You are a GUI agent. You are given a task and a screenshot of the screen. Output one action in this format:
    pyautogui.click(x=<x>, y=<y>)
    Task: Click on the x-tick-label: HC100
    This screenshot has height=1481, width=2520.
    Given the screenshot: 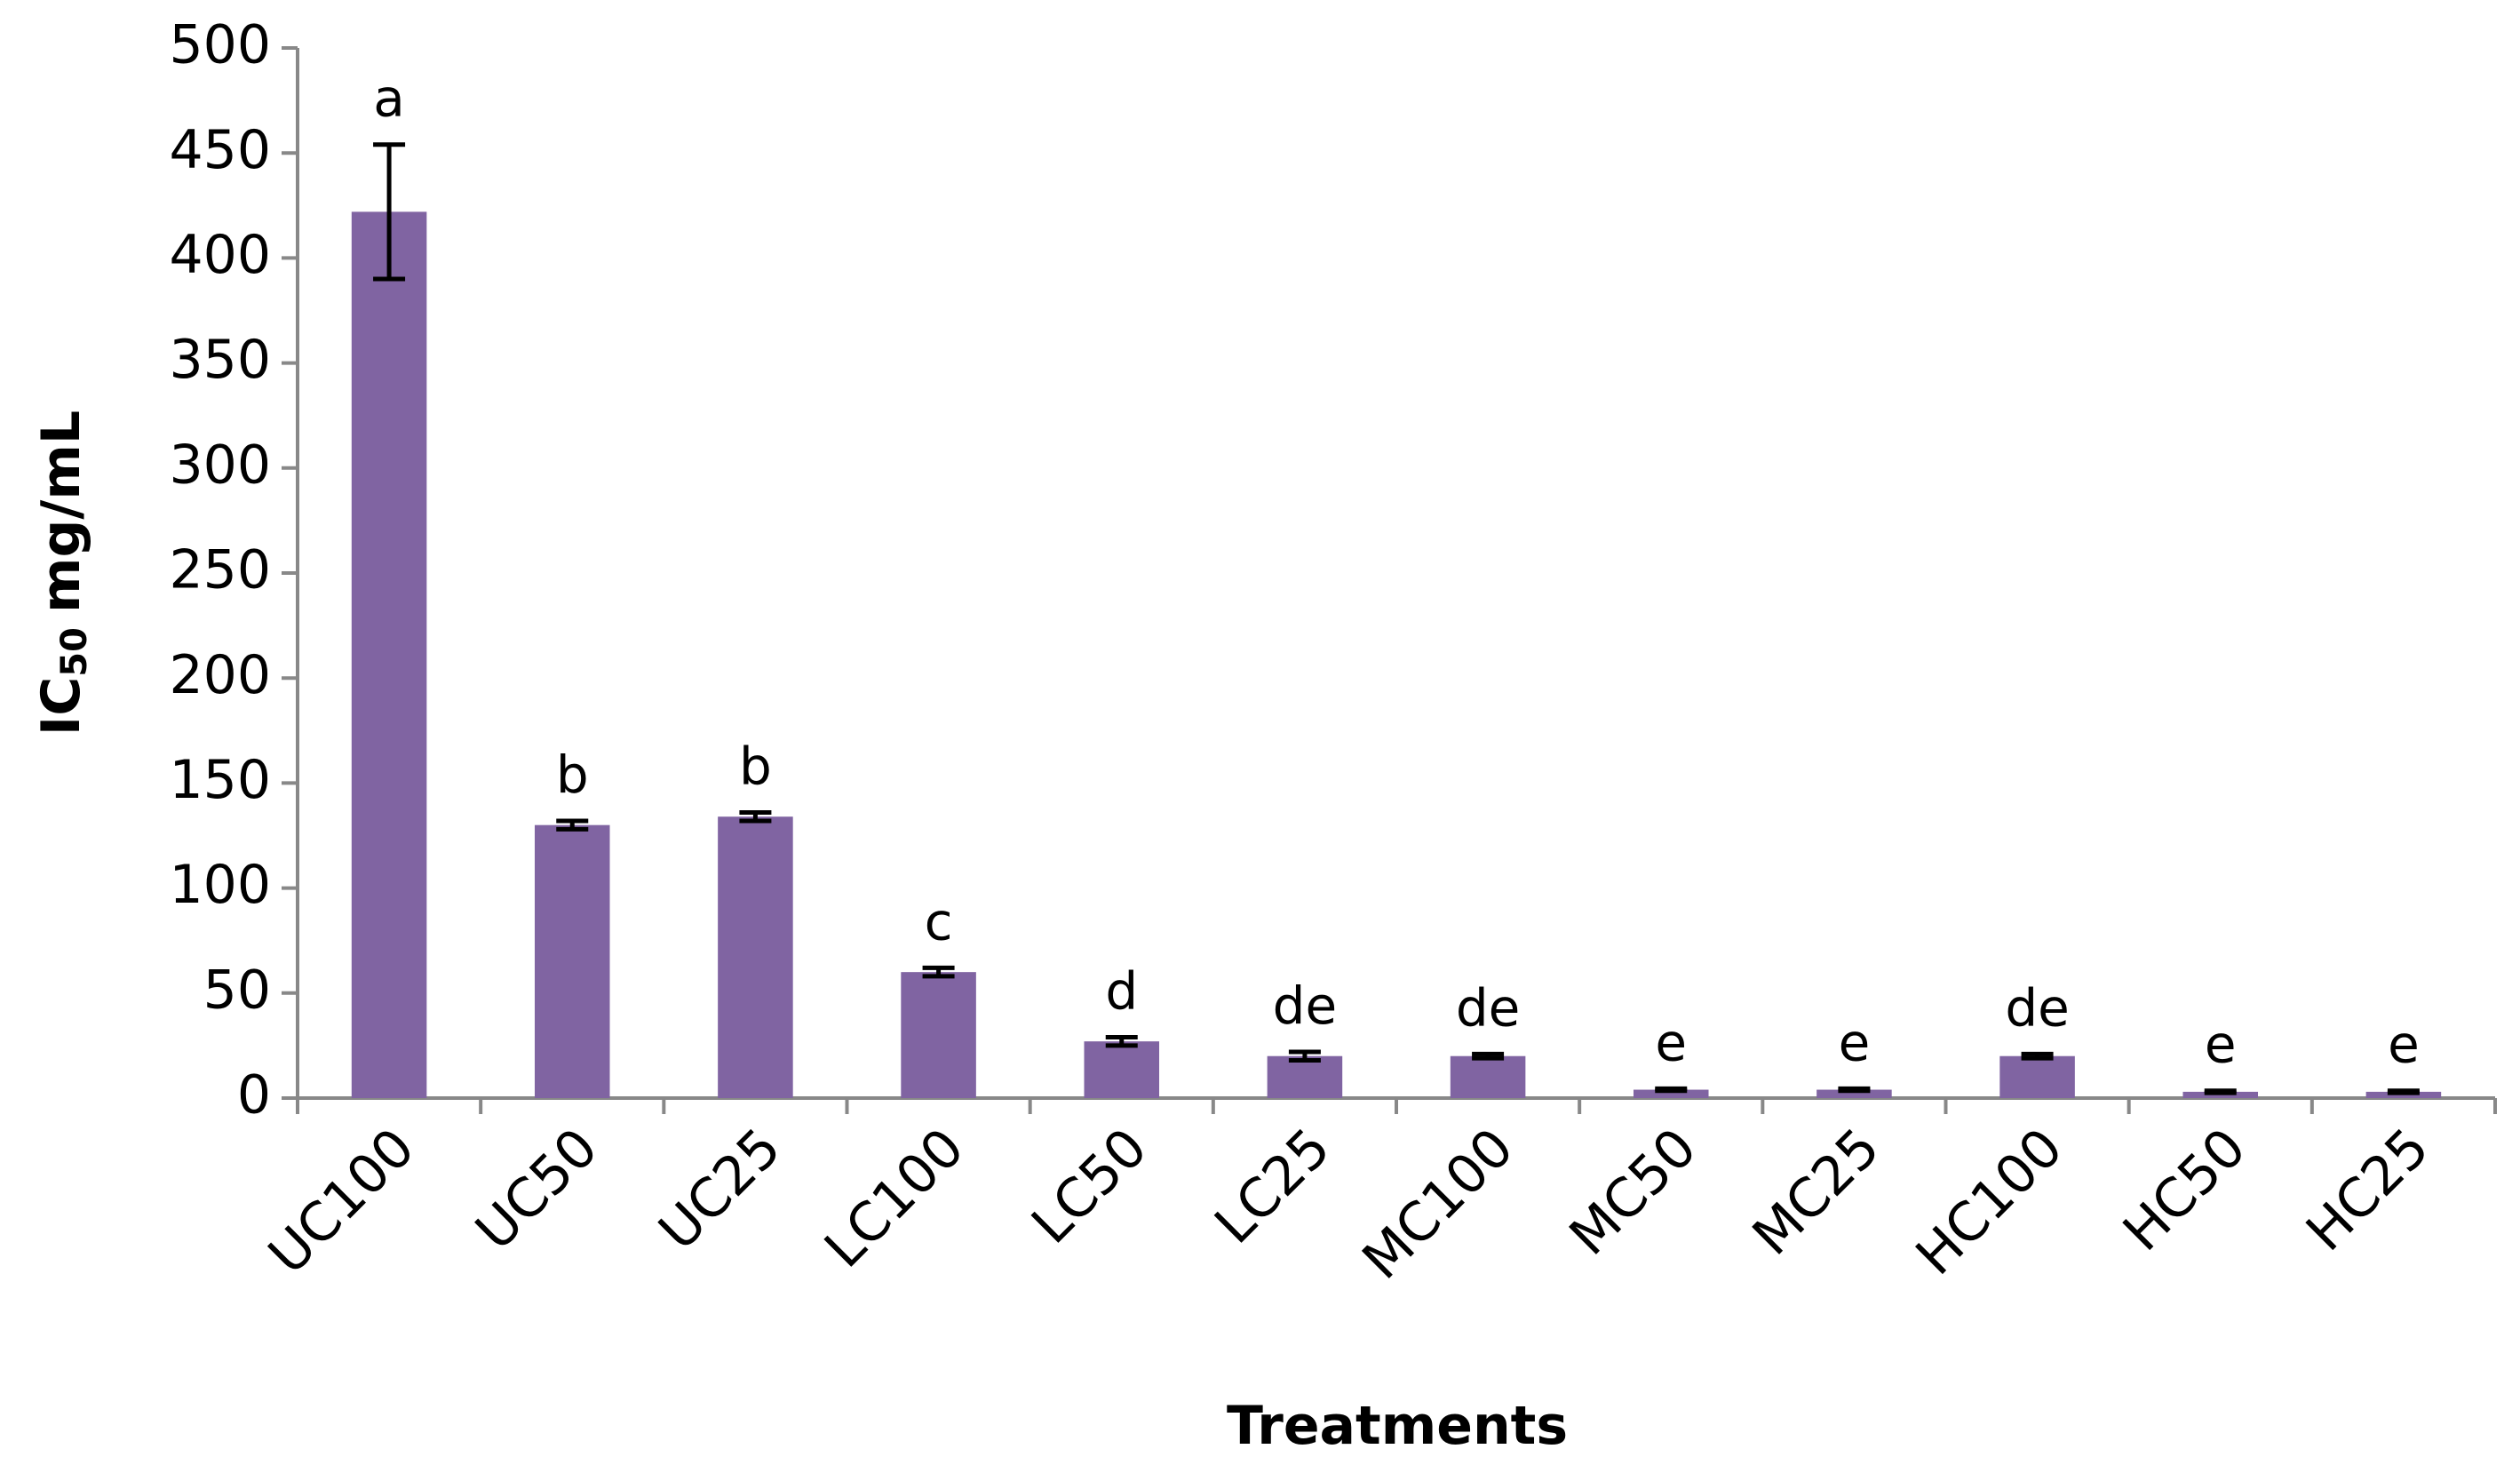 What is the action you would take?
    pyautogui.click(x=1990, y=1202)
    